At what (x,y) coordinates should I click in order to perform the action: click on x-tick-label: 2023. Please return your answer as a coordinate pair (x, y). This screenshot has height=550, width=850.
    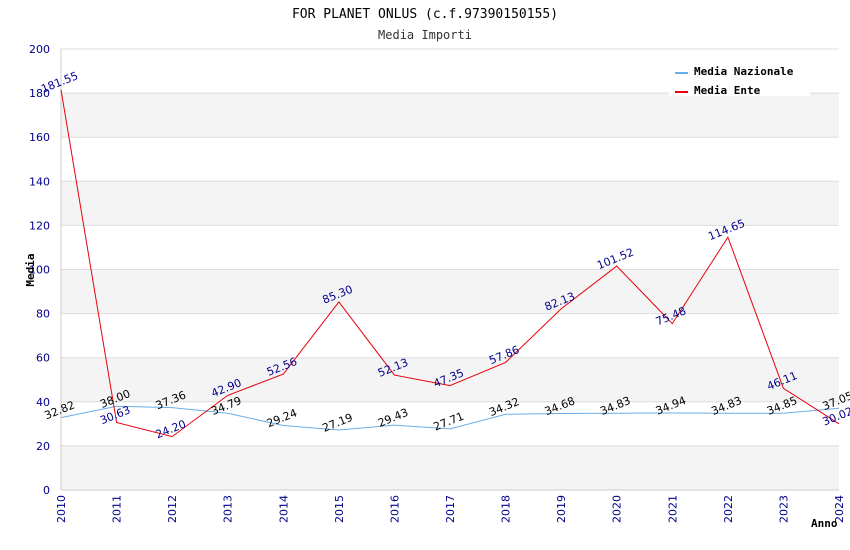
    Looking at the image, I should click on (783, 509).